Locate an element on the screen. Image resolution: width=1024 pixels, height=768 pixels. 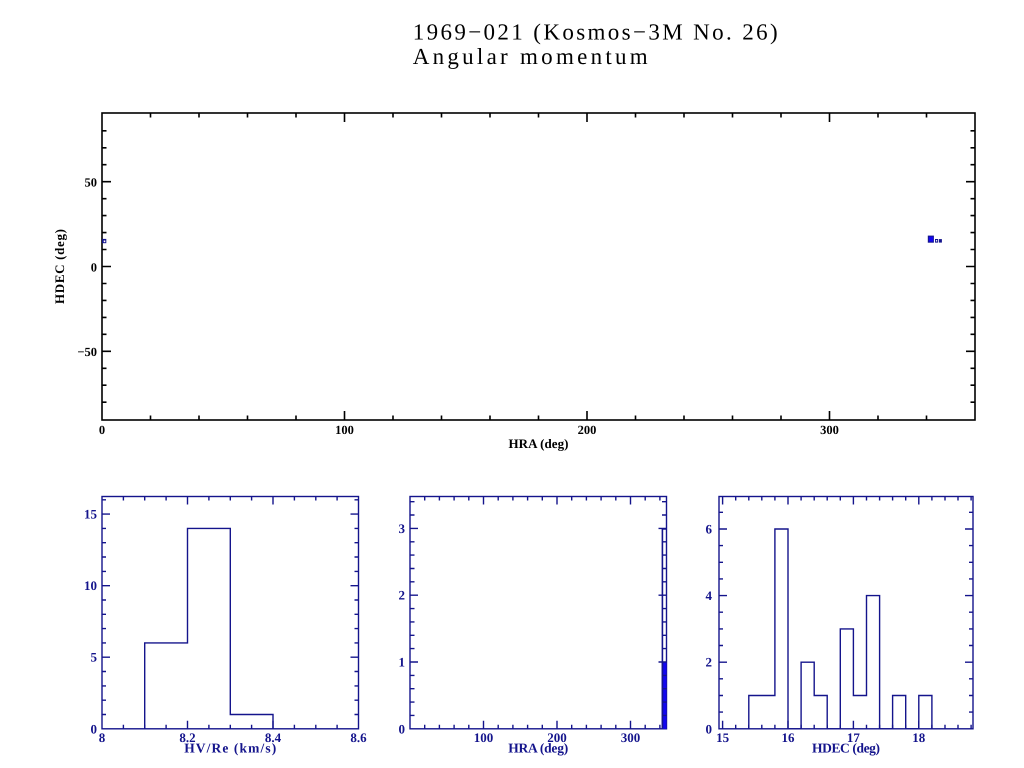
svg-text: 1 is located at coordinates (402, 662).